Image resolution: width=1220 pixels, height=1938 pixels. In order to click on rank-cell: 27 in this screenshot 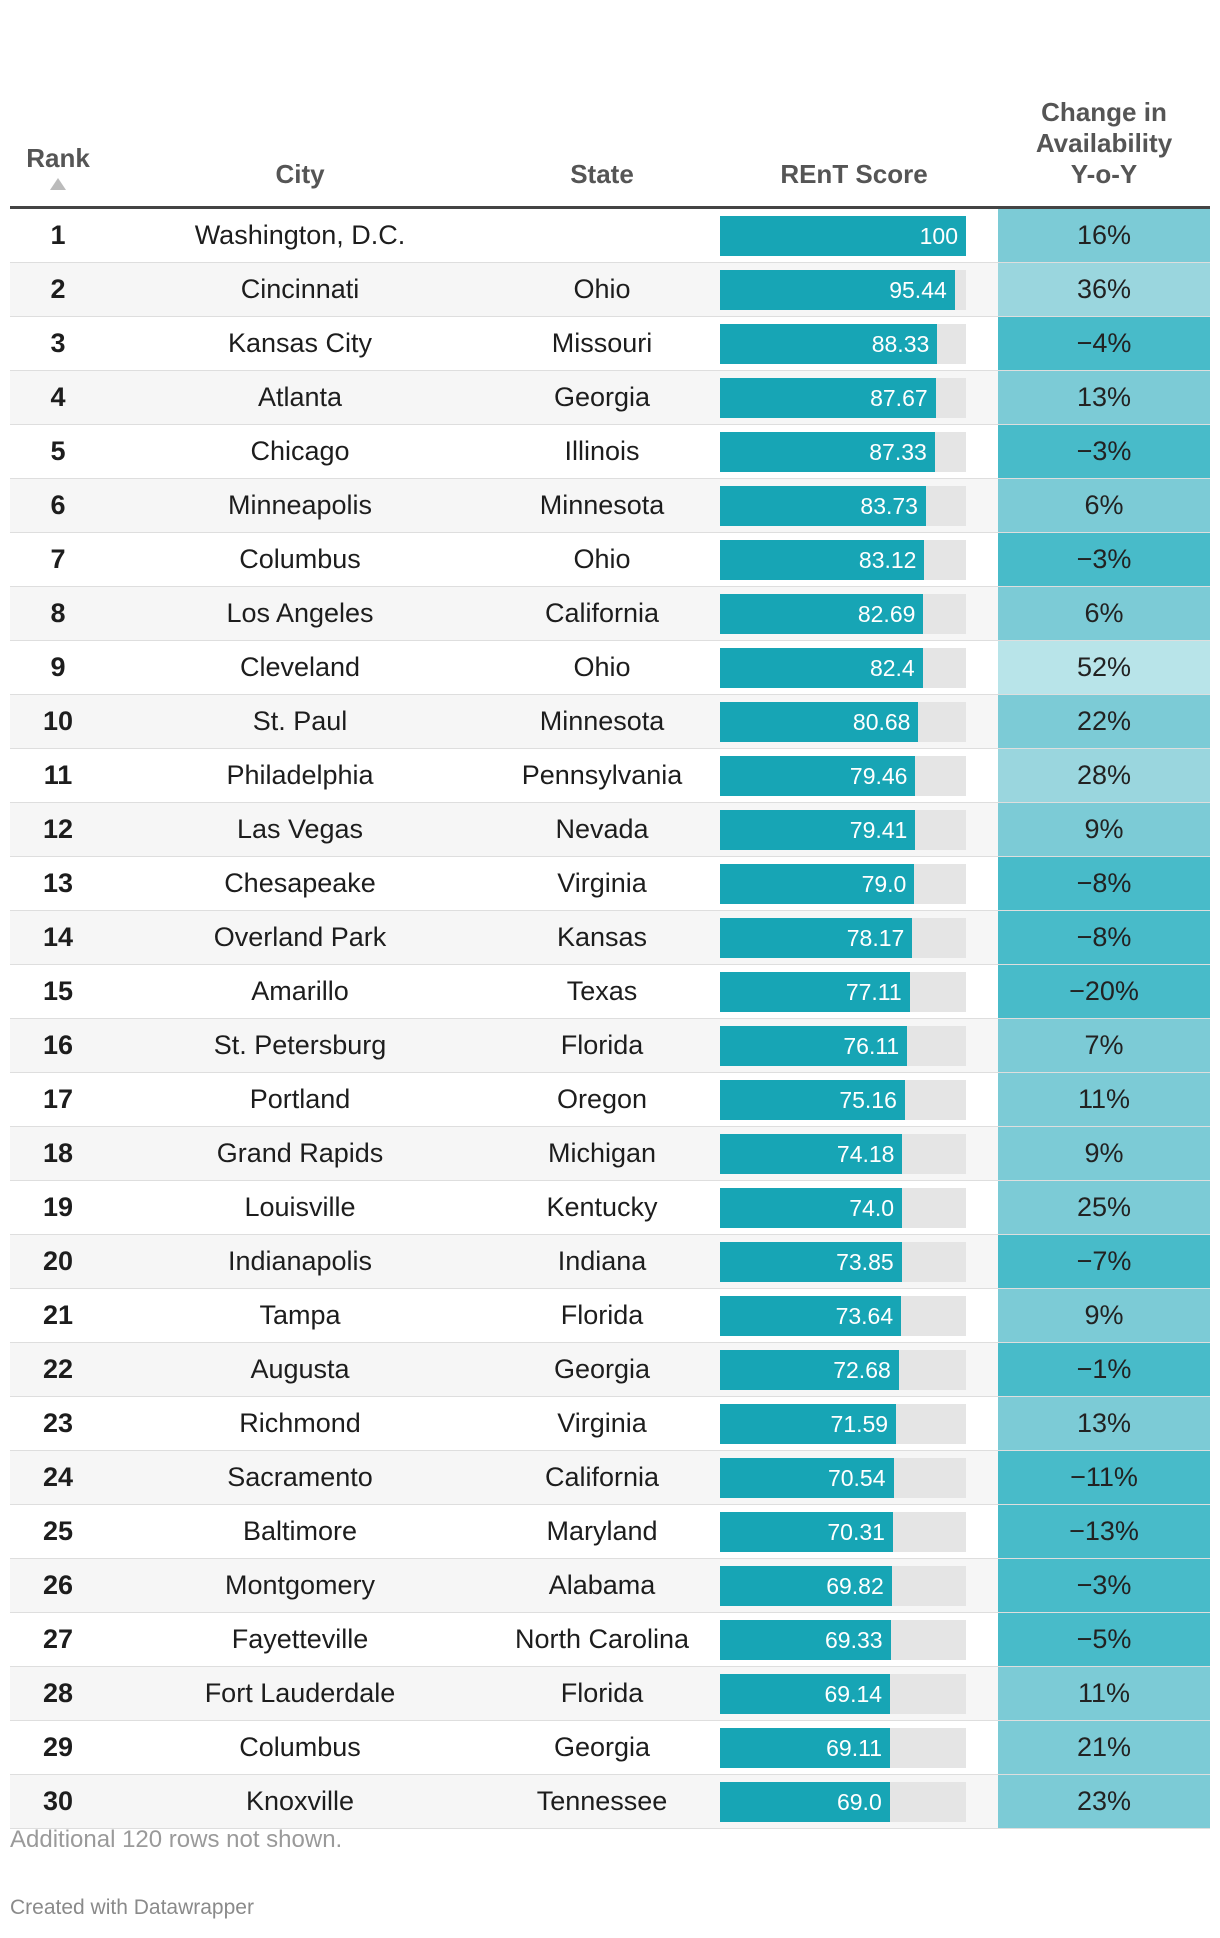, I will do `click(58, 1639)`.